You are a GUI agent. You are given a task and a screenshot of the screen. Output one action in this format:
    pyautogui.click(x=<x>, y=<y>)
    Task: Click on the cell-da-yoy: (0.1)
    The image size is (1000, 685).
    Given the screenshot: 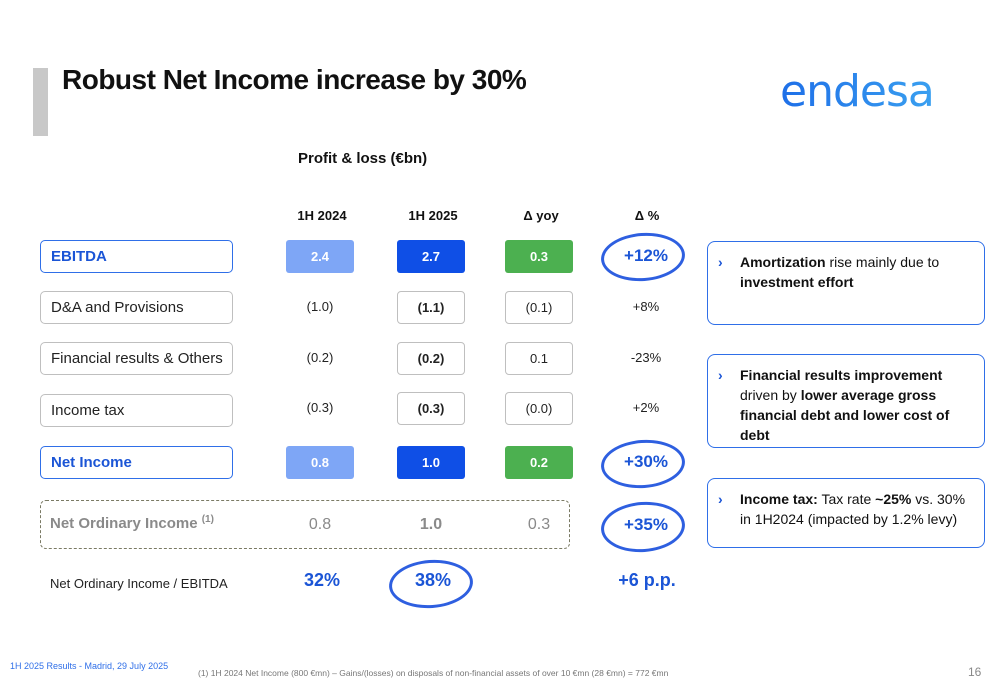 What is the action you would take?
    pyautogui.click(x=539, y=307)
    